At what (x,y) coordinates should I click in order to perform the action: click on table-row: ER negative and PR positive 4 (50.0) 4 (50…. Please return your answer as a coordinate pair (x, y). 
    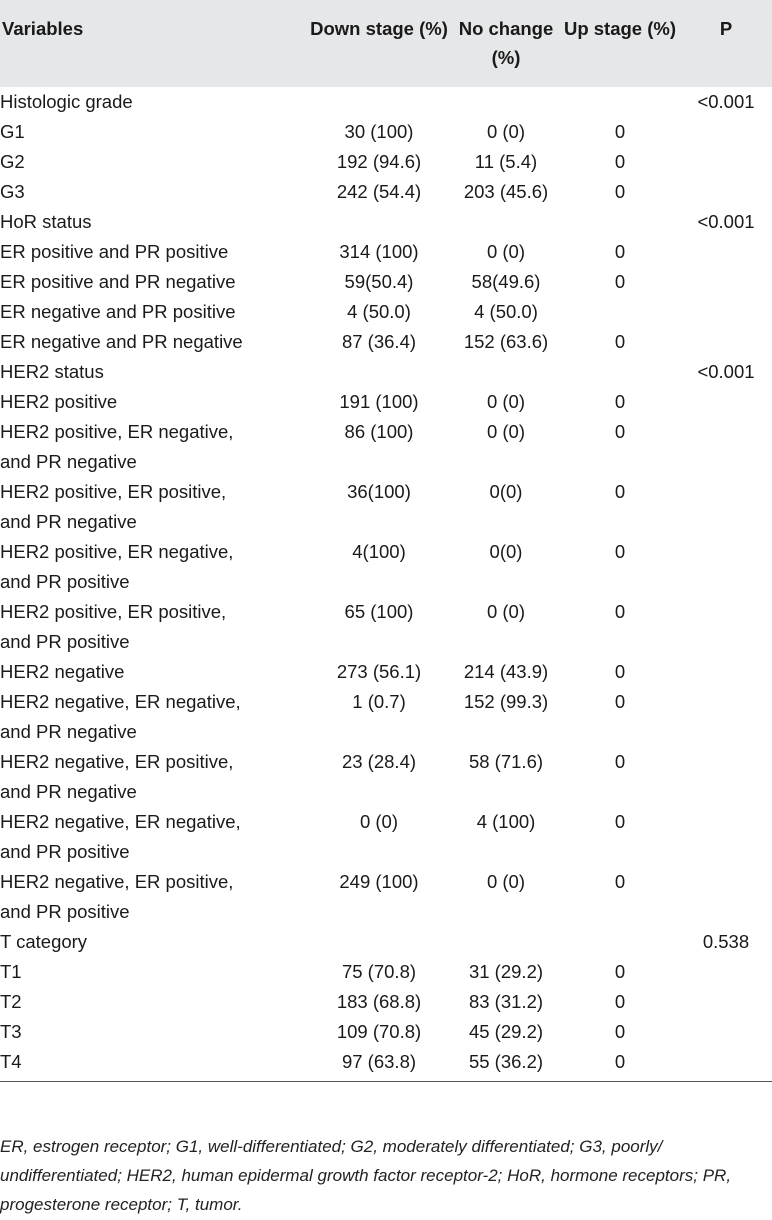
    Looking at the image, I should click on (386, 312).